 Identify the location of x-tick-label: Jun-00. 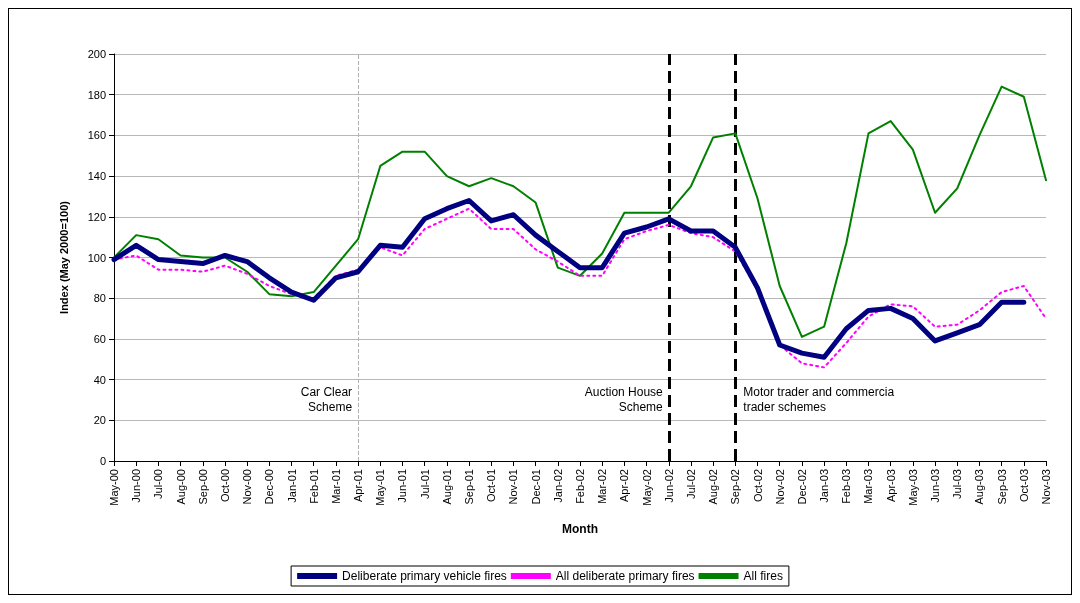
(136, 486).